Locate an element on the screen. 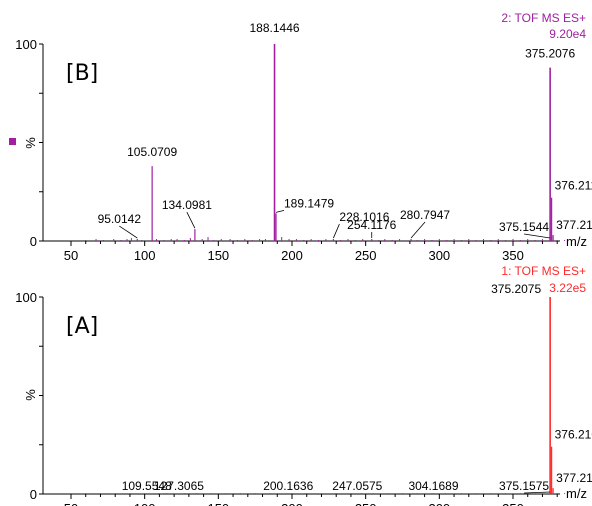 This screenshot has width=592, height=506. series-marker-icon is located at coordinates (12, 141).